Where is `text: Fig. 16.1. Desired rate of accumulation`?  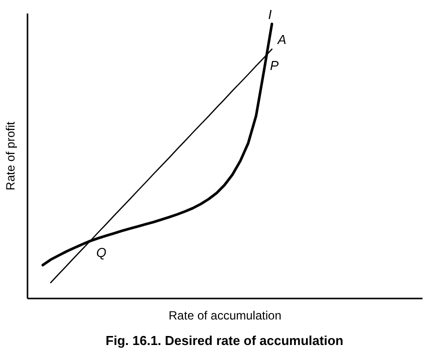
text: Fig. 16.1. Desired rate of accumulation is located at coordinates (225, 340).